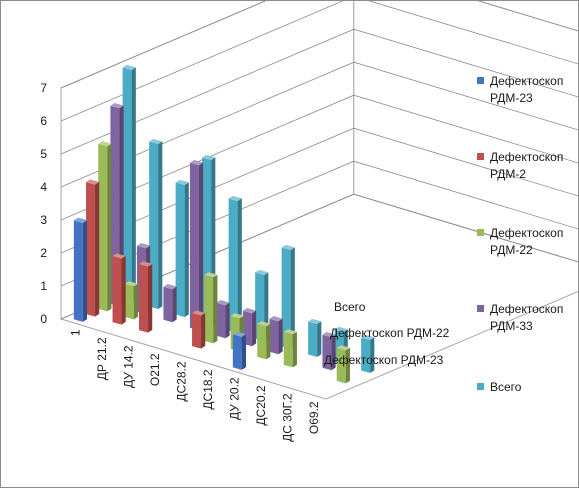 This screenshot has width=579, height=488. I want to click on y-tick-label: 5, so click(43, 154).